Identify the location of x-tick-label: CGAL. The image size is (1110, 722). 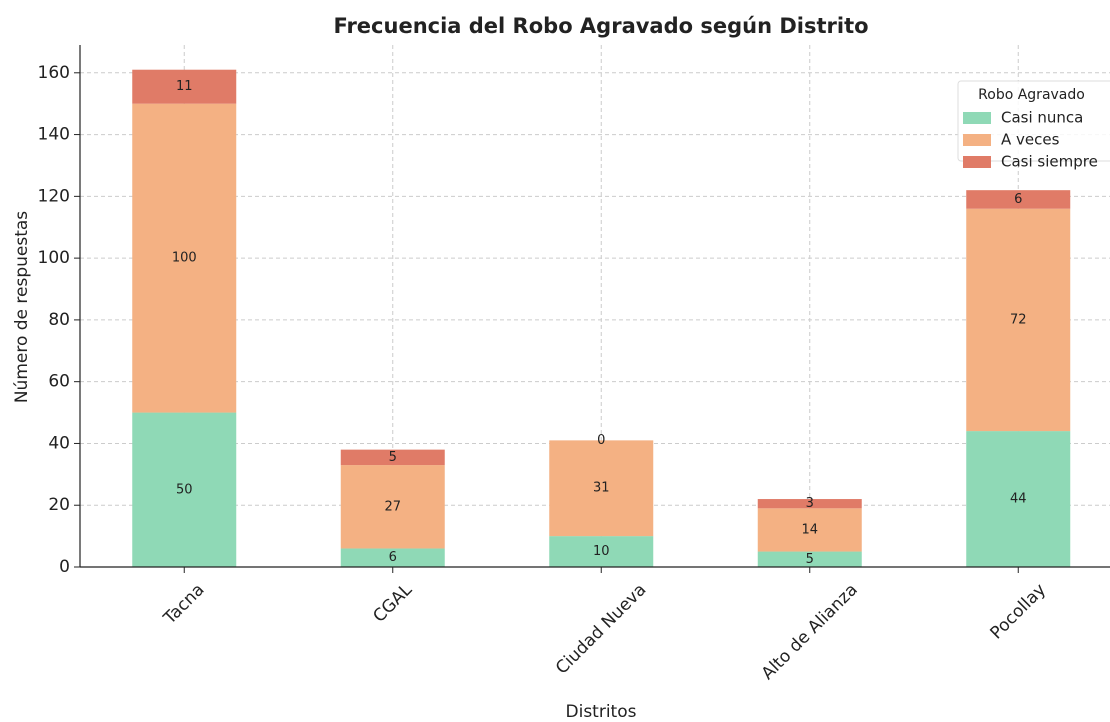
(392, 603).